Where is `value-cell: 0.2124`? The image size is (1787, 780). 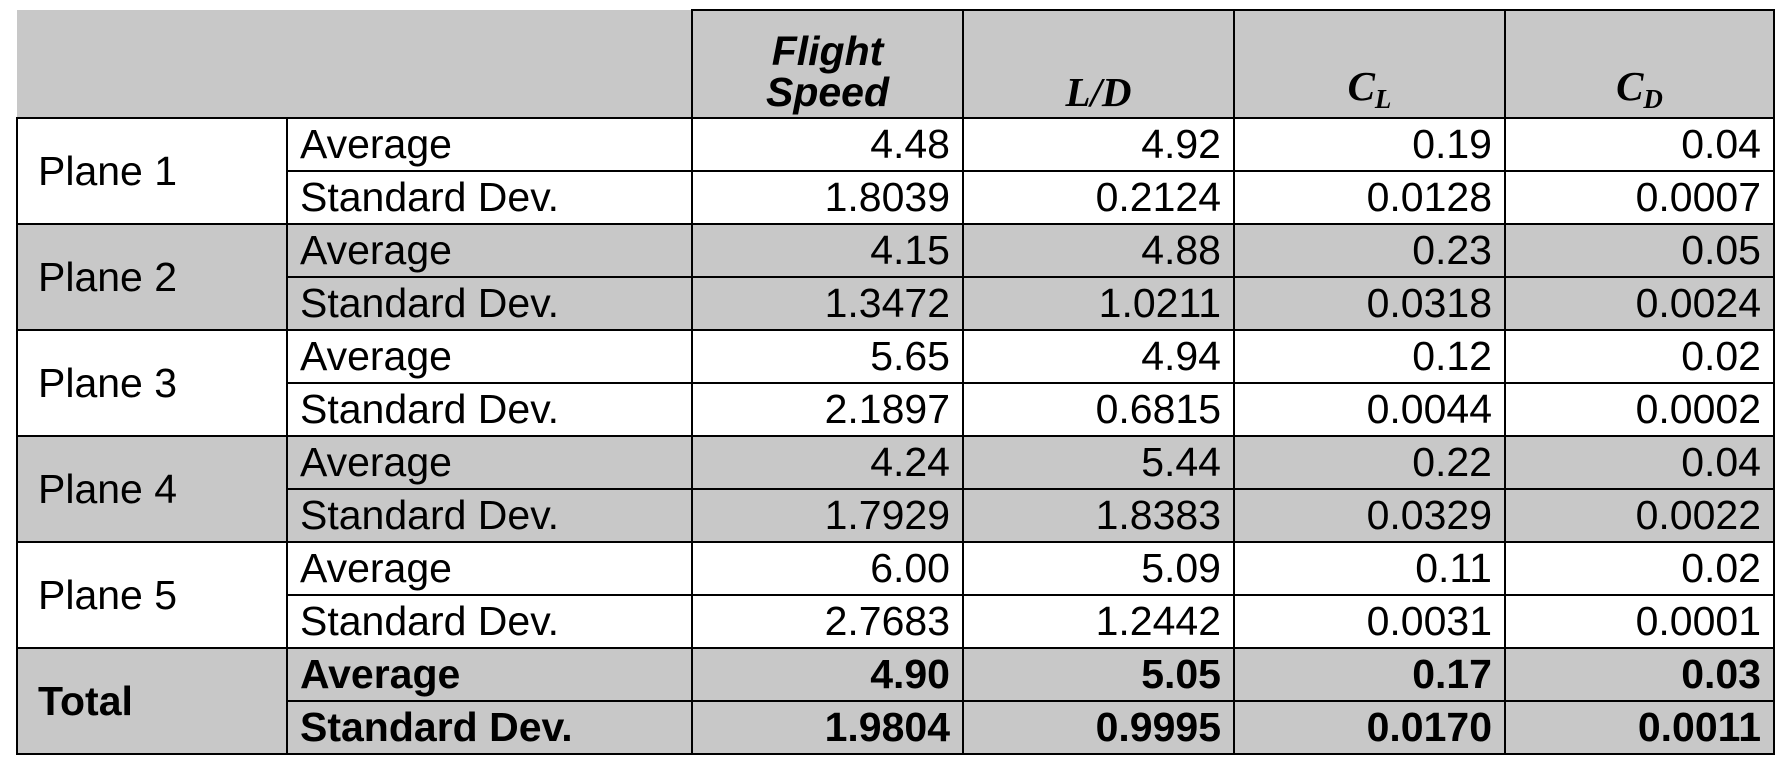 value-cell: 0.2124 is located at coordinates (1098, 197).